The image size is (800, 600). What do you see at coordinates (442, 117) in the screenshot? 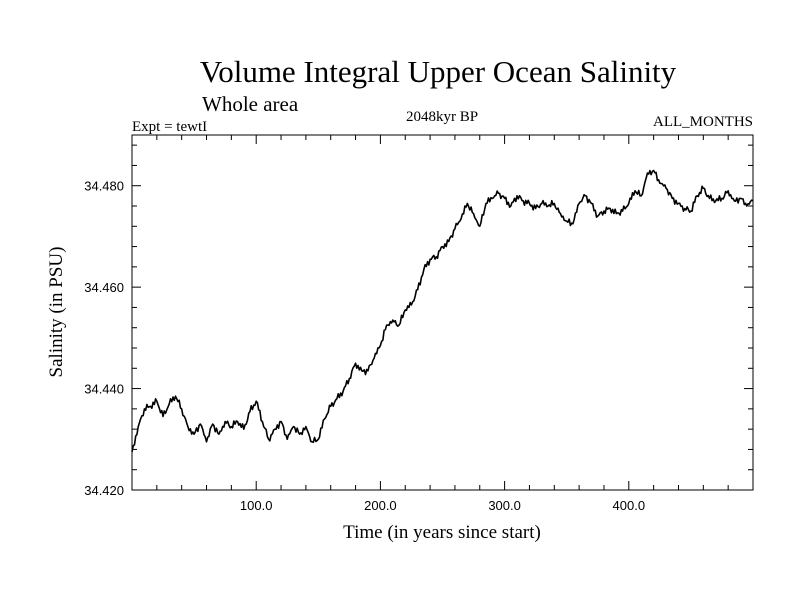
I see `period-label: 2048kyr BP` at bounding box center [442, 117].